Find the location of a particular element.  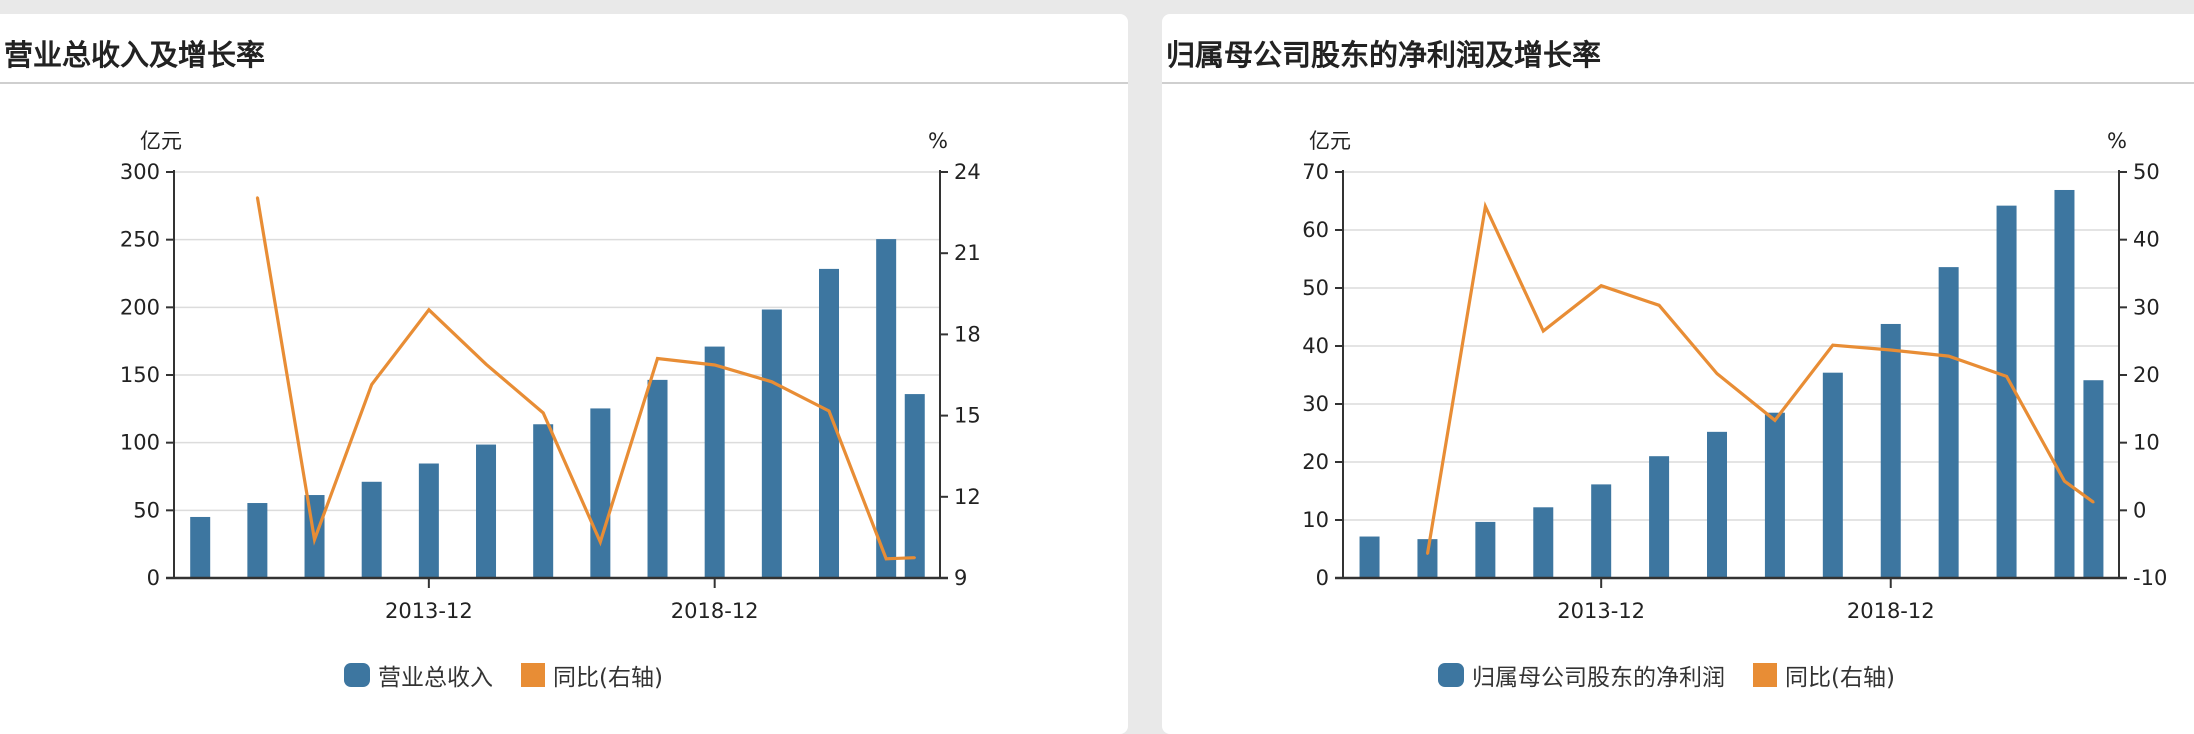

y-left-unit: 亿元 is located at coordinates (1330, 141).